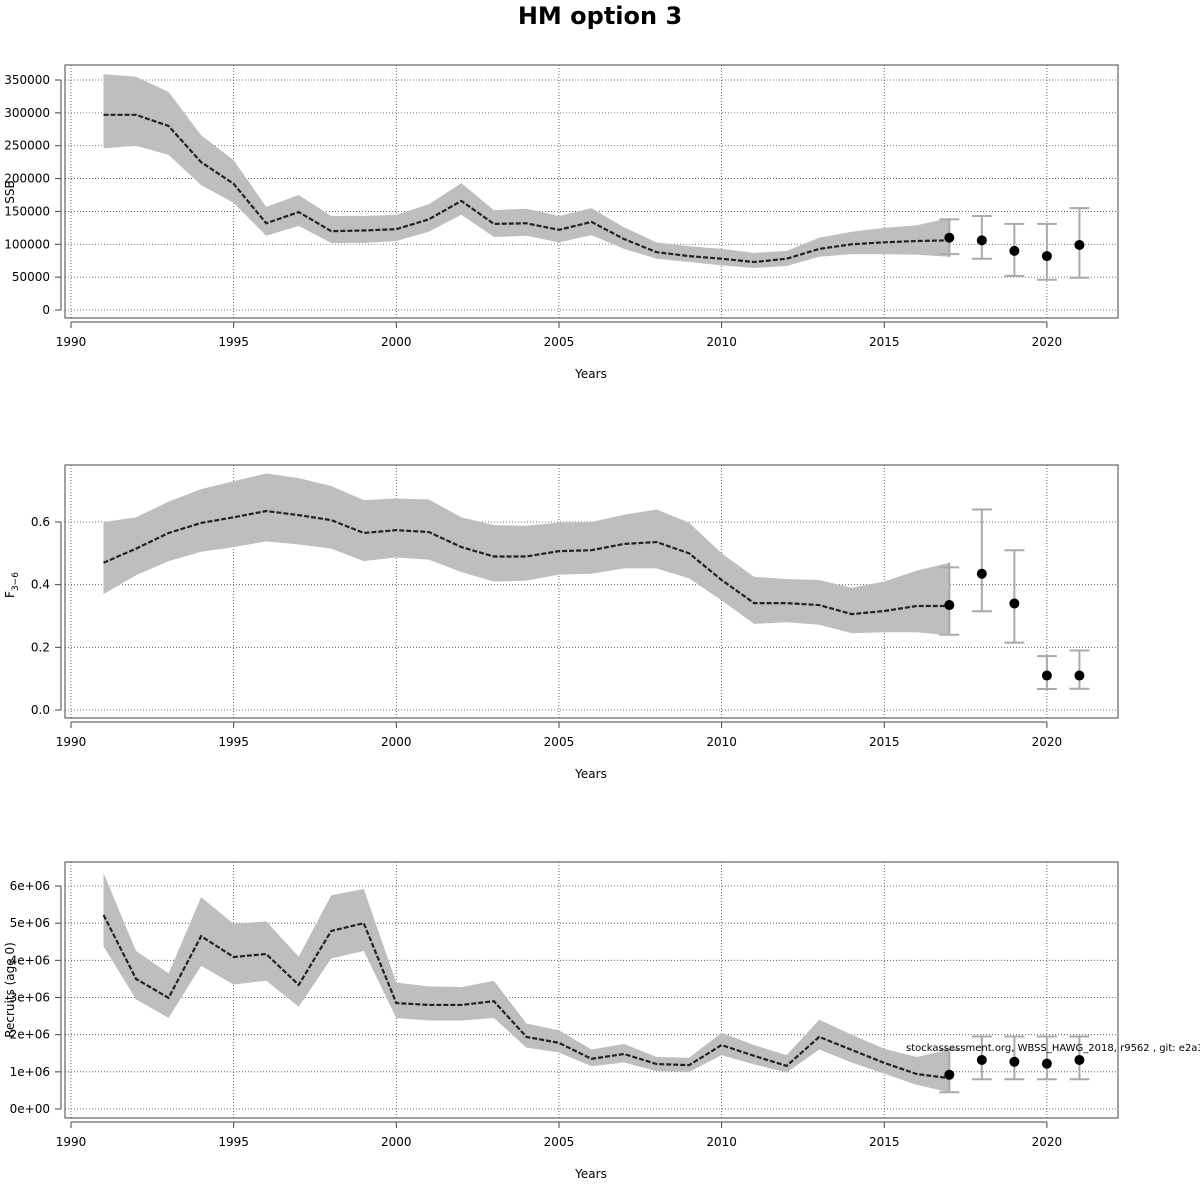 The height and width of the screenshot is (1204, 1200). Describe the element at coordinates (30, 886) in the screenshot. I see `y-tick-label: 6e+06` at that location.